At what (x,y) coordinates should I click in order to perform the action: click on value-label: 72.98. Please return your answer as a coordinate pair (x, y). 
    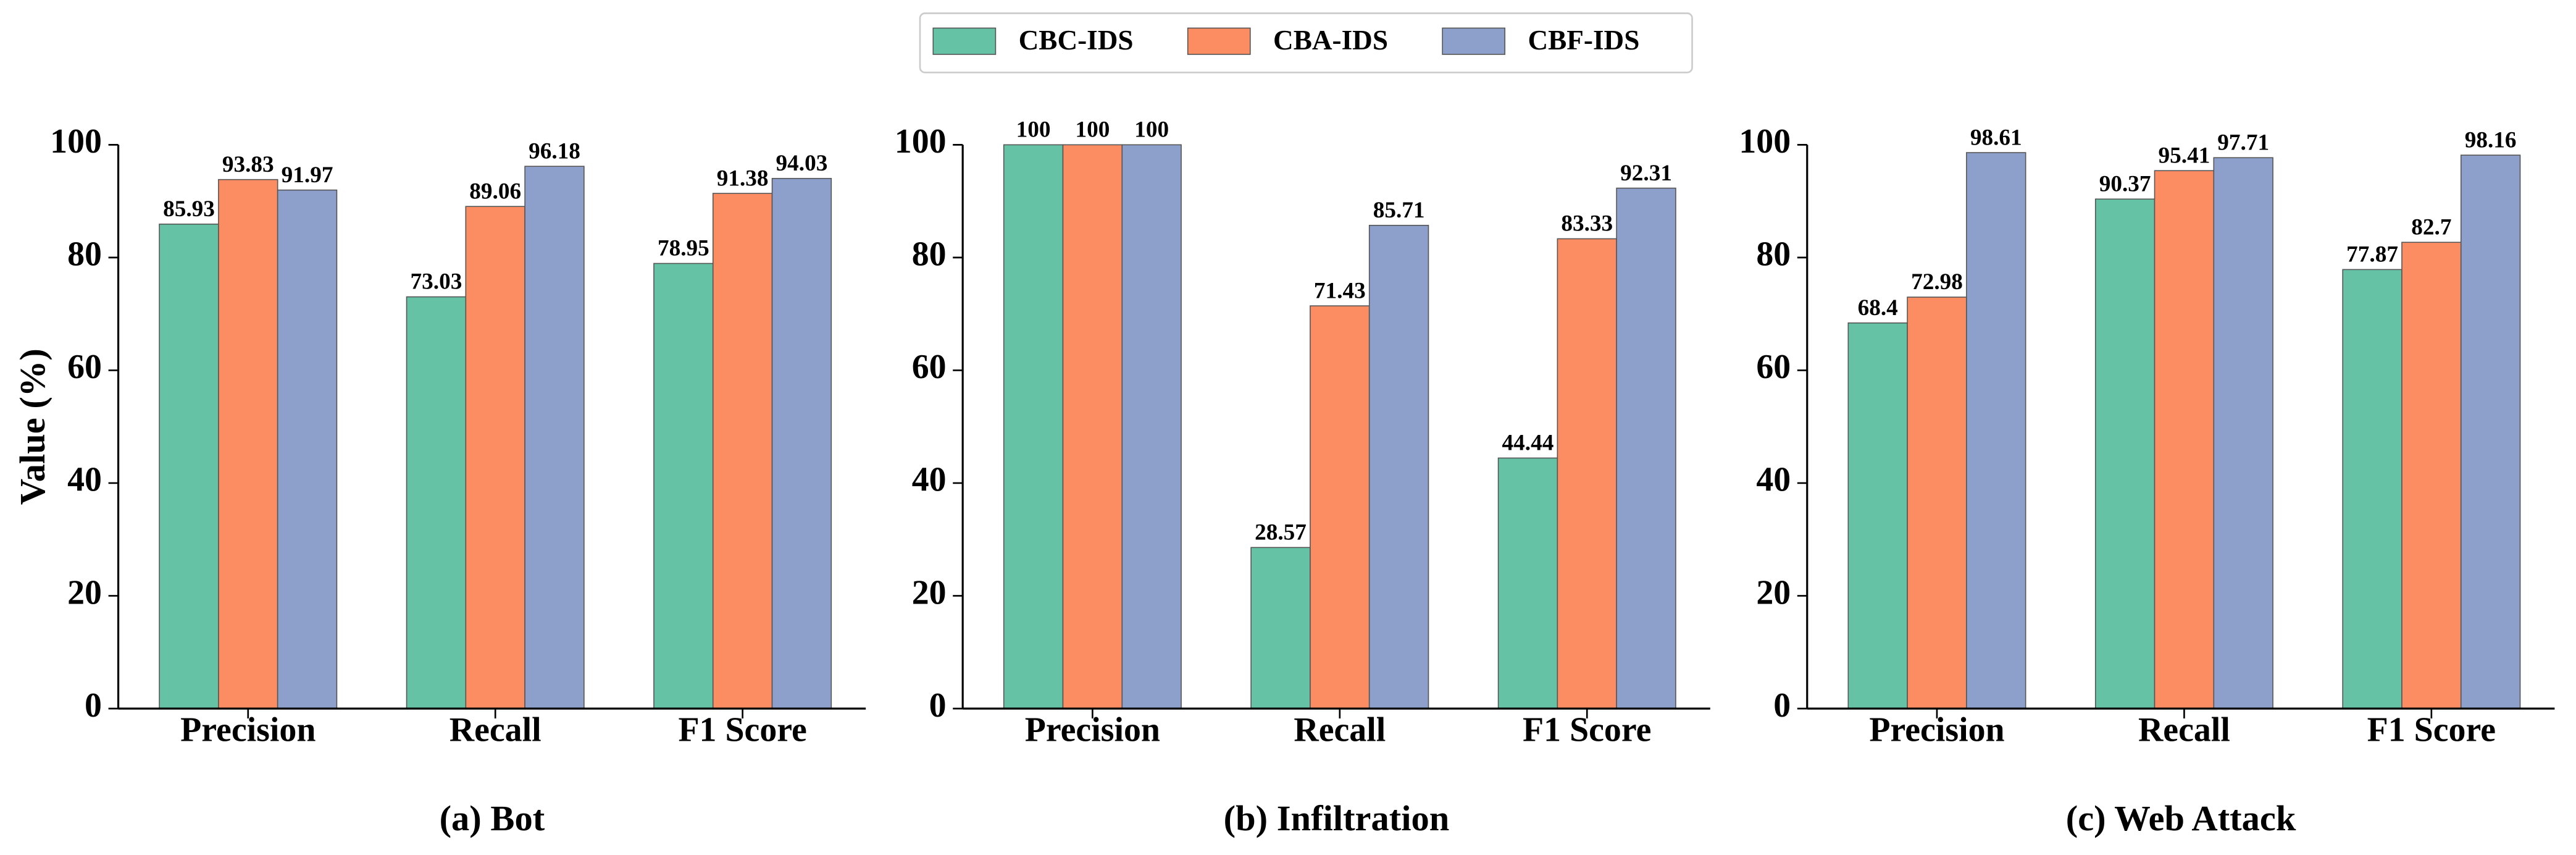
    Looking at the image, I should click on (1937, 282).